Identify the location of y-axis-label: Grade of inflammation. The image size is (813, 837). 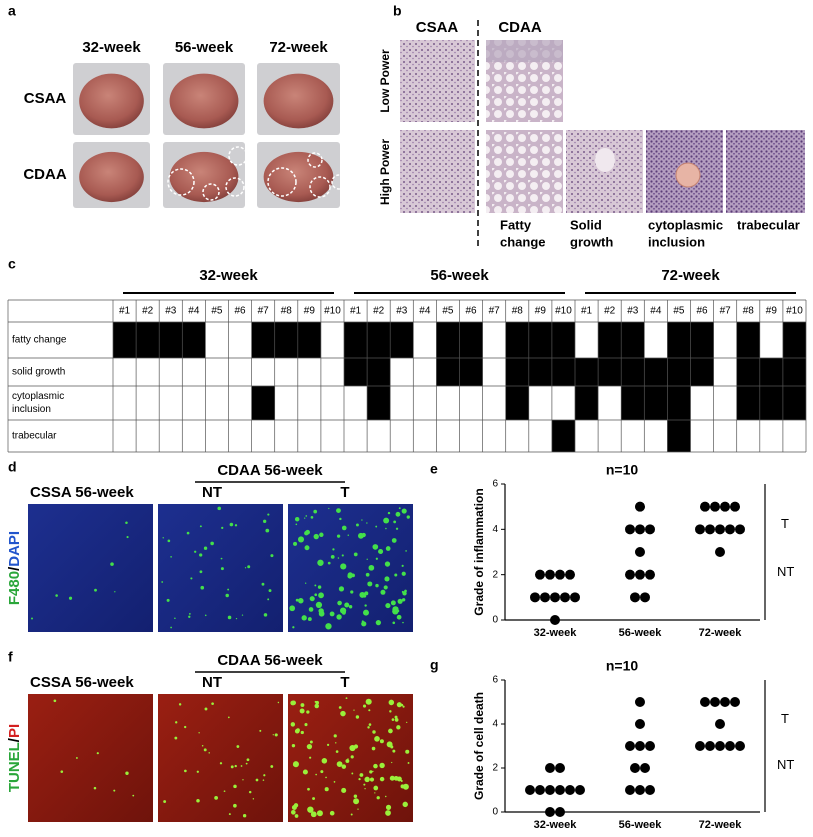
(479, 551).